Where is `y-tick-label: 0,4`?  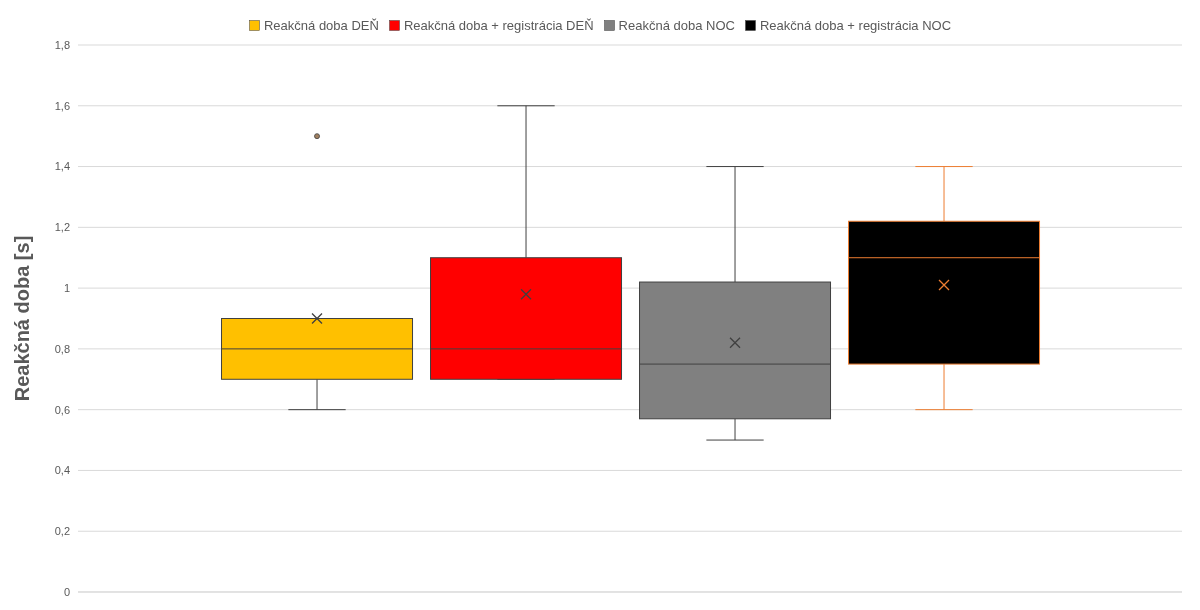 y-tick-label: 0,4 is located at coordinates (62, 470).